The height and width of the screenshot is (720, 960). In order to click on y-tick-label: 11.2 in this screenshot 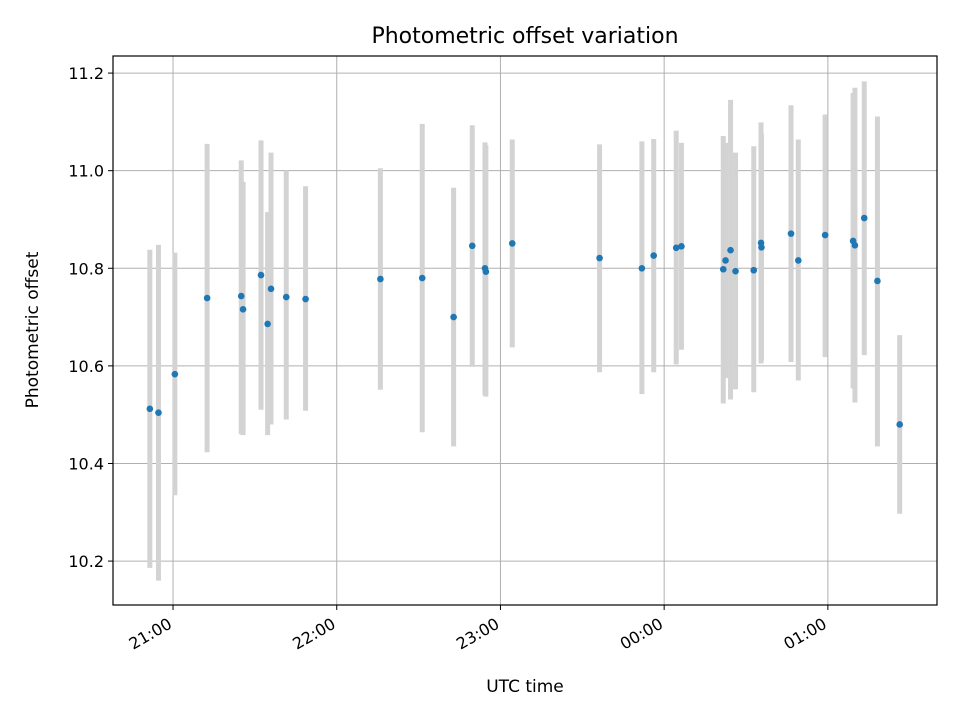, I will do `click(86, 73)`.